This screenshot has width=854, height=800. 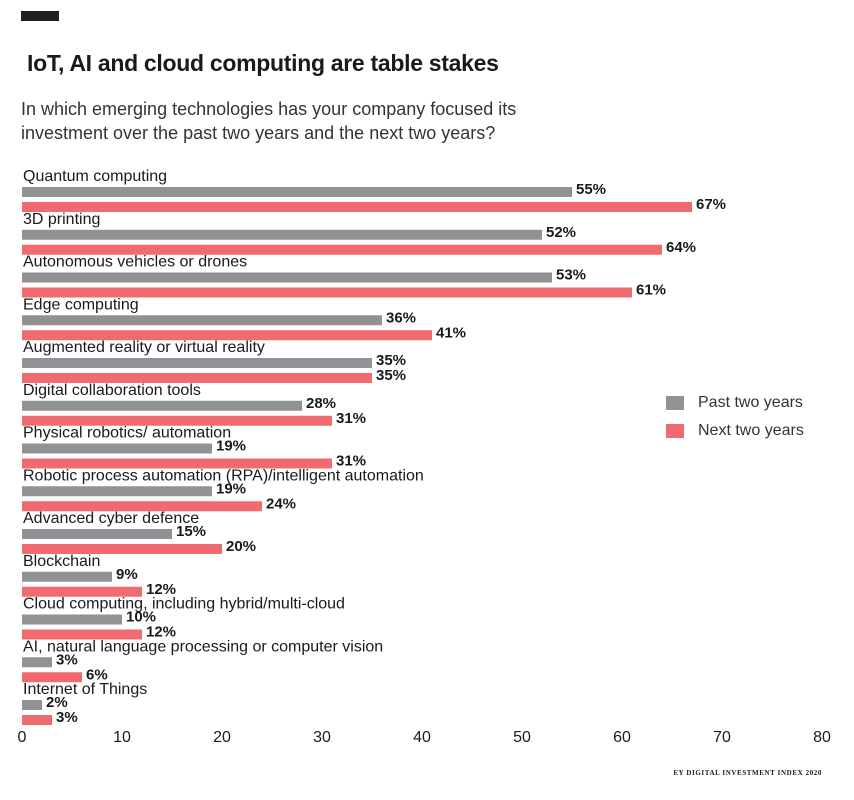 I want to click on legend: Past two years Next two years, so click(x=735, y=417).